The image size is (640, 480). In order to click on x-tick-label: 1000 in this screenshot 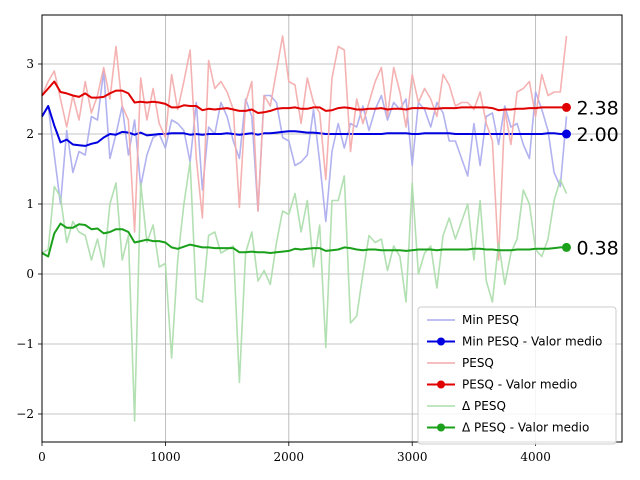, I will do `click(165, 457)`.